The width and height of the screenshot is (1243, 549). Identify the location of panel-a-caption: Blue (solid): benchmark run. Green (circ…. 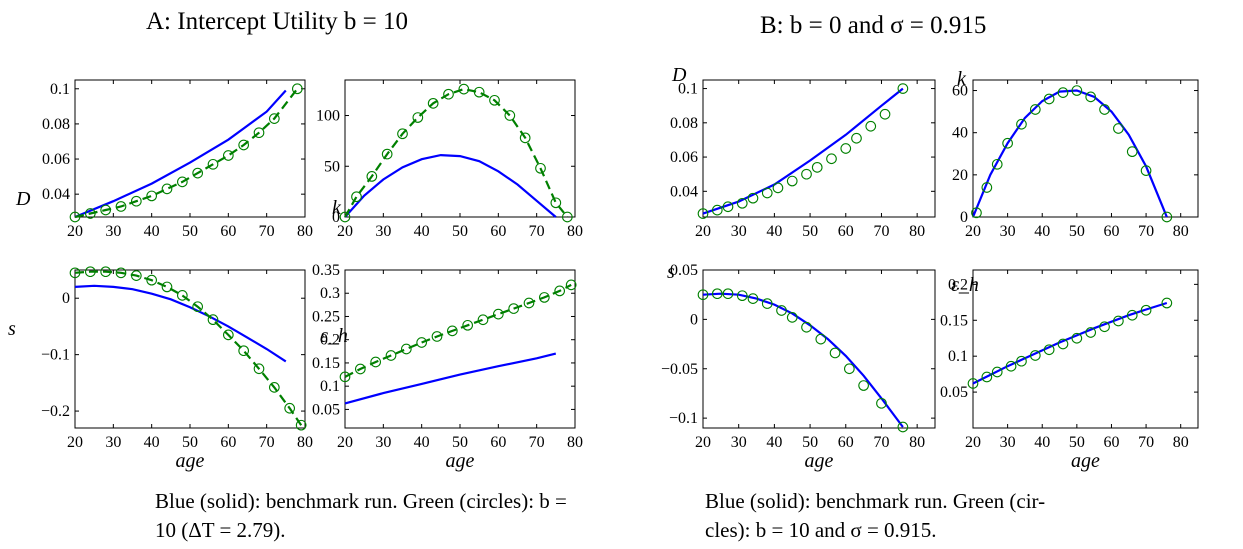
(375, 516).